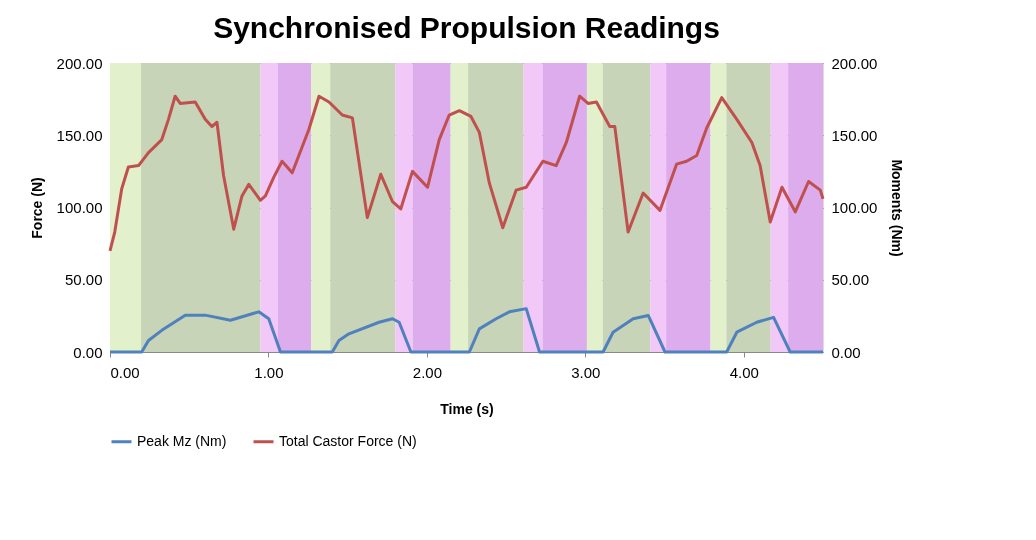  Describe the element at coordinates (269, 372) in the screenshot. I see `x-tick-label: 1.00` at that location.